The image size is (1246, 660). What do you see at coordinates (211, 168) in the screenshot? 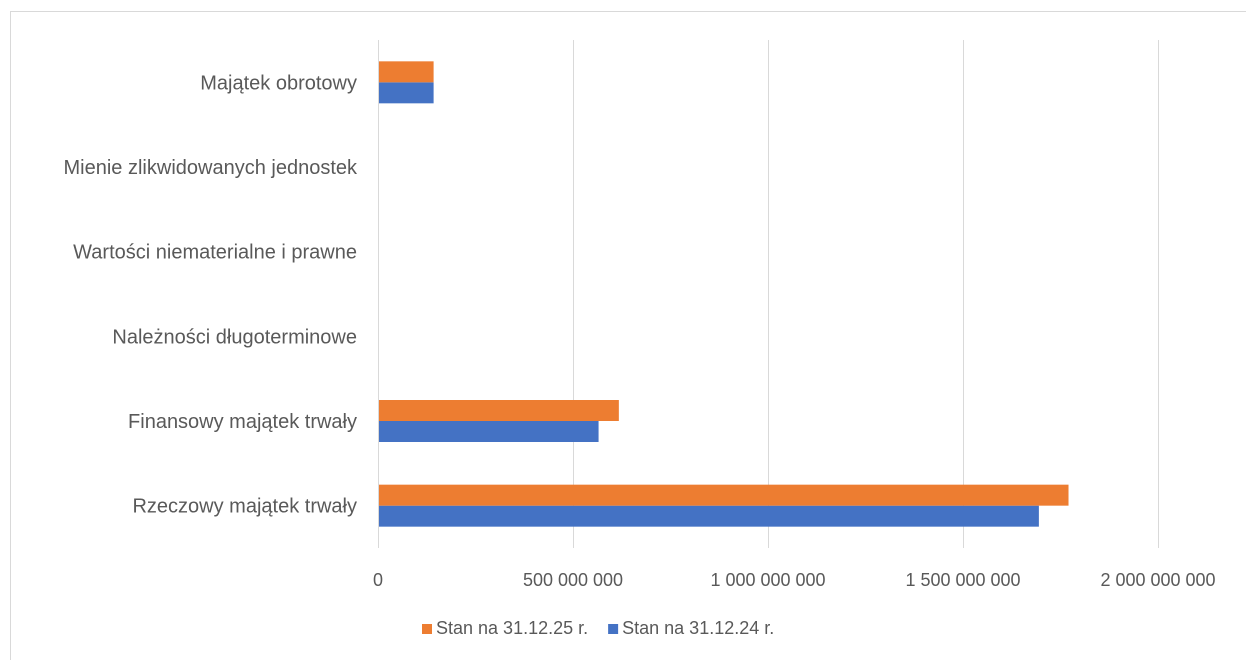
I see `category-label: Mienie zlikwidowanych jednostek` at bounding box center [211, 168].